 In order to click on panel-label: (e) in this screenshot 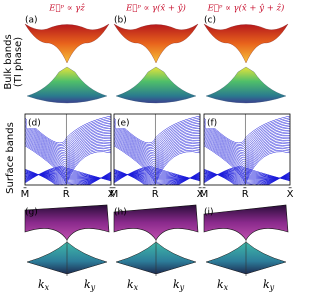, I will do `click(123, 124)`.